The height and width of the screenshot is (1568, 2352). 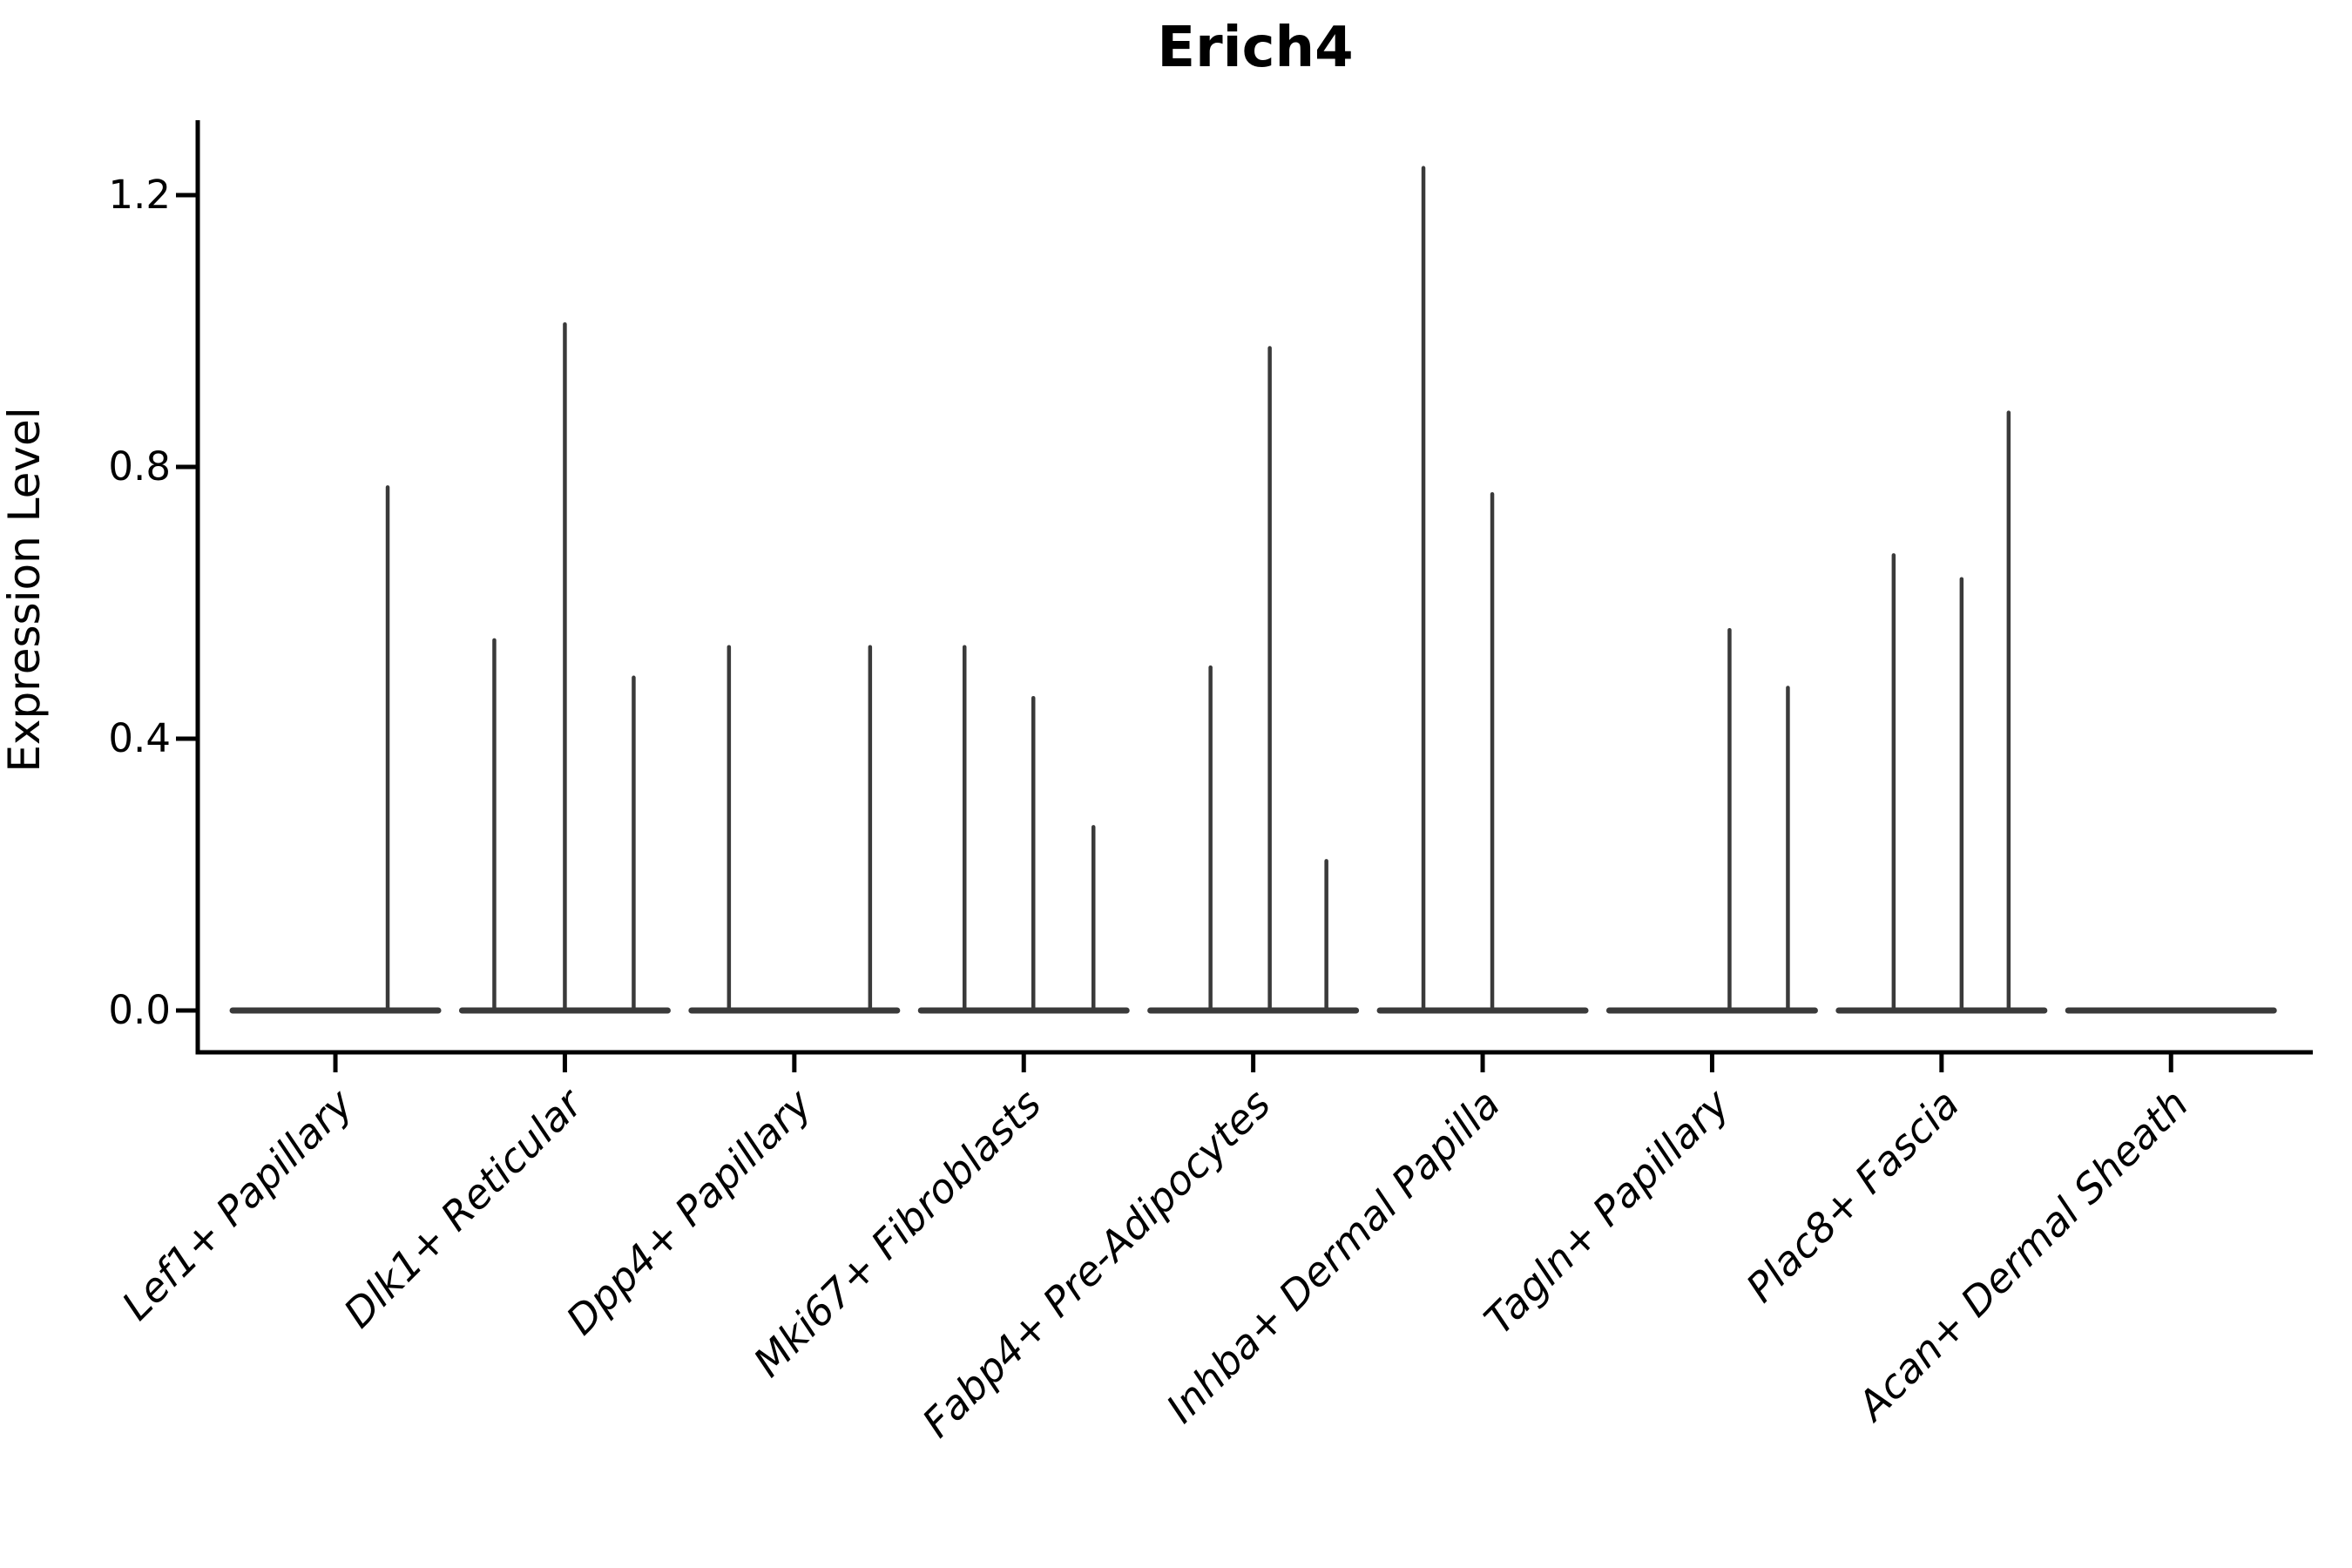 I want to click on y-tick-label: 0.0, so click(x=139, y=1010).